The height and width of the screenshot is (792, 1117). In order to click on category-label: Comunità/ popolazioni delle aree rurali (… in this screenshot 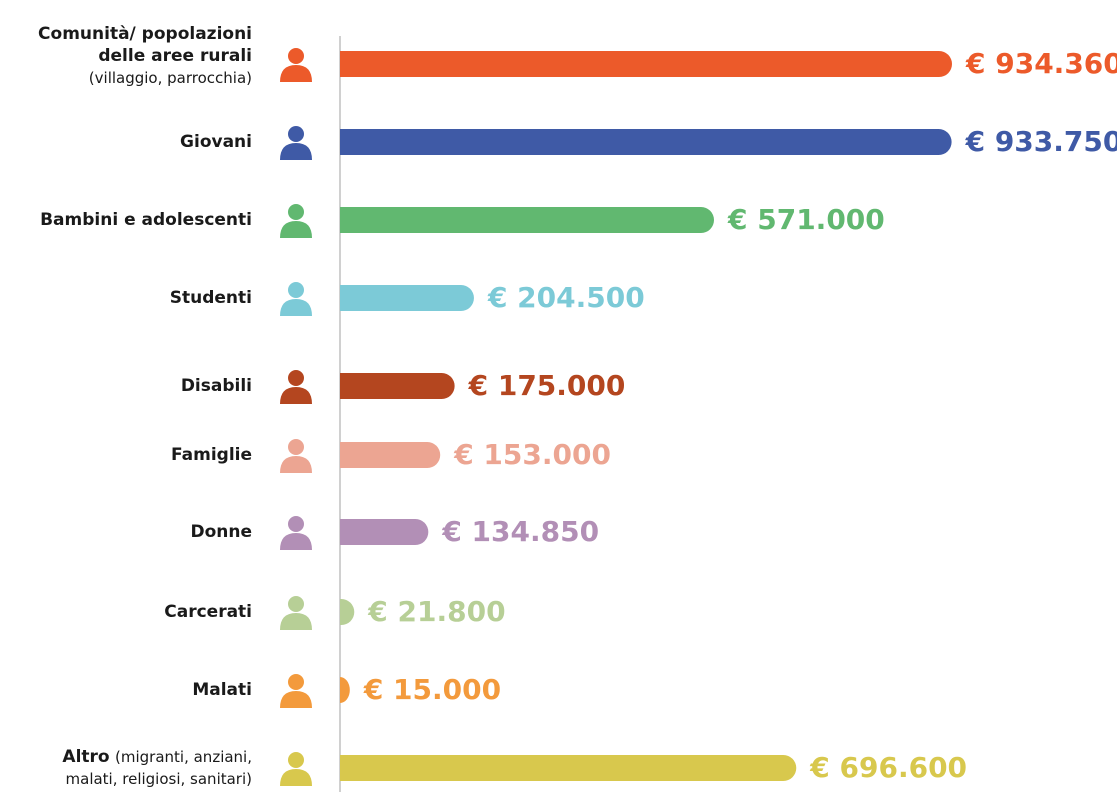, I will do `click(129, 56)`.